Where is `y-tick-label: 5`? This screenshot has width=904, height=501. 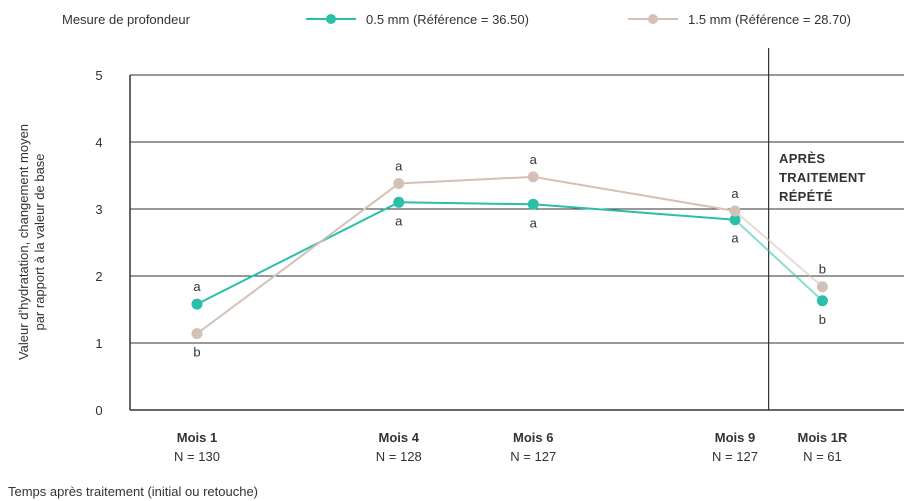 y-tick-label: 5 is located at coordinates (98, 75).